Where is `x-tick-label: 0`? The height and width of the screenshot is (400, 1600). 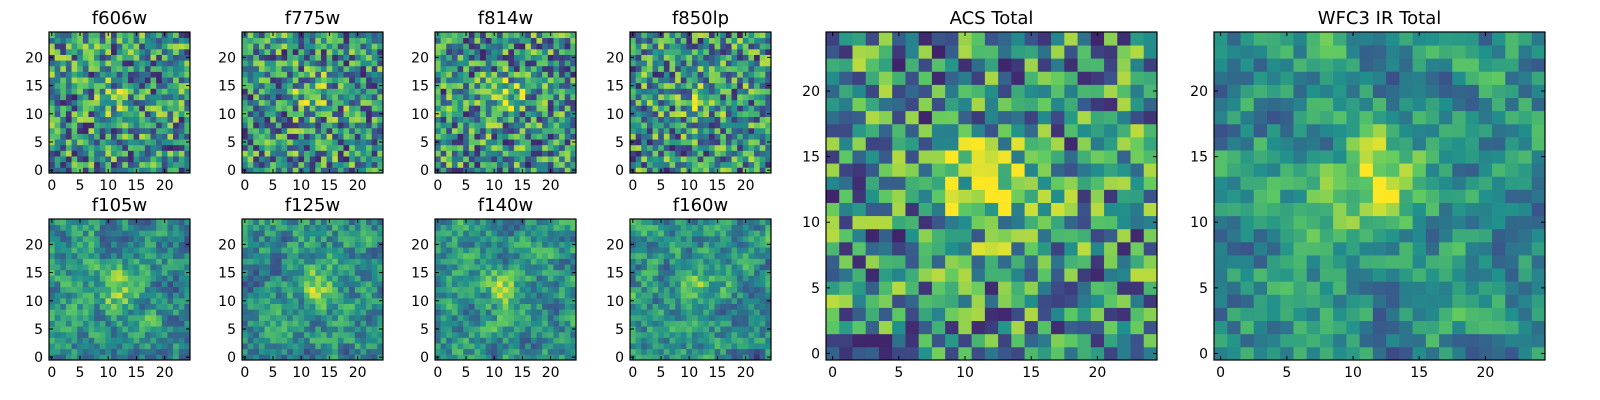 x-tick-label: 0 is located at coordinates (632, 186).